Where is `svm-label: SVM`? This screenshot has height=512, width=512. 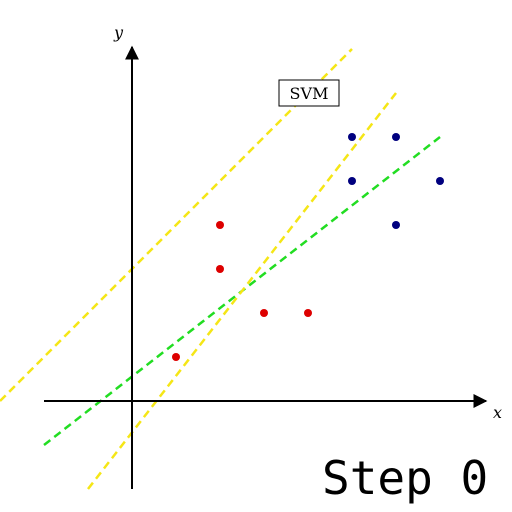 svm-label: SVM is located at coordinates (309, 93).